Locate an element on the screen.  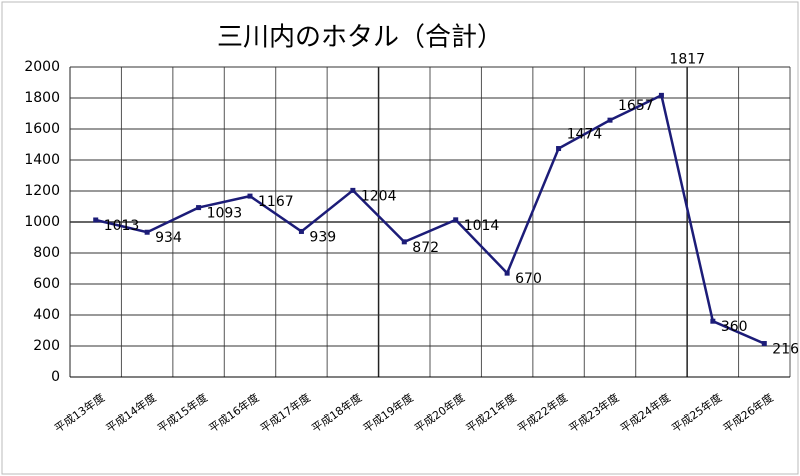
y-tick-label: 800 is located at coordinates (46, 253).